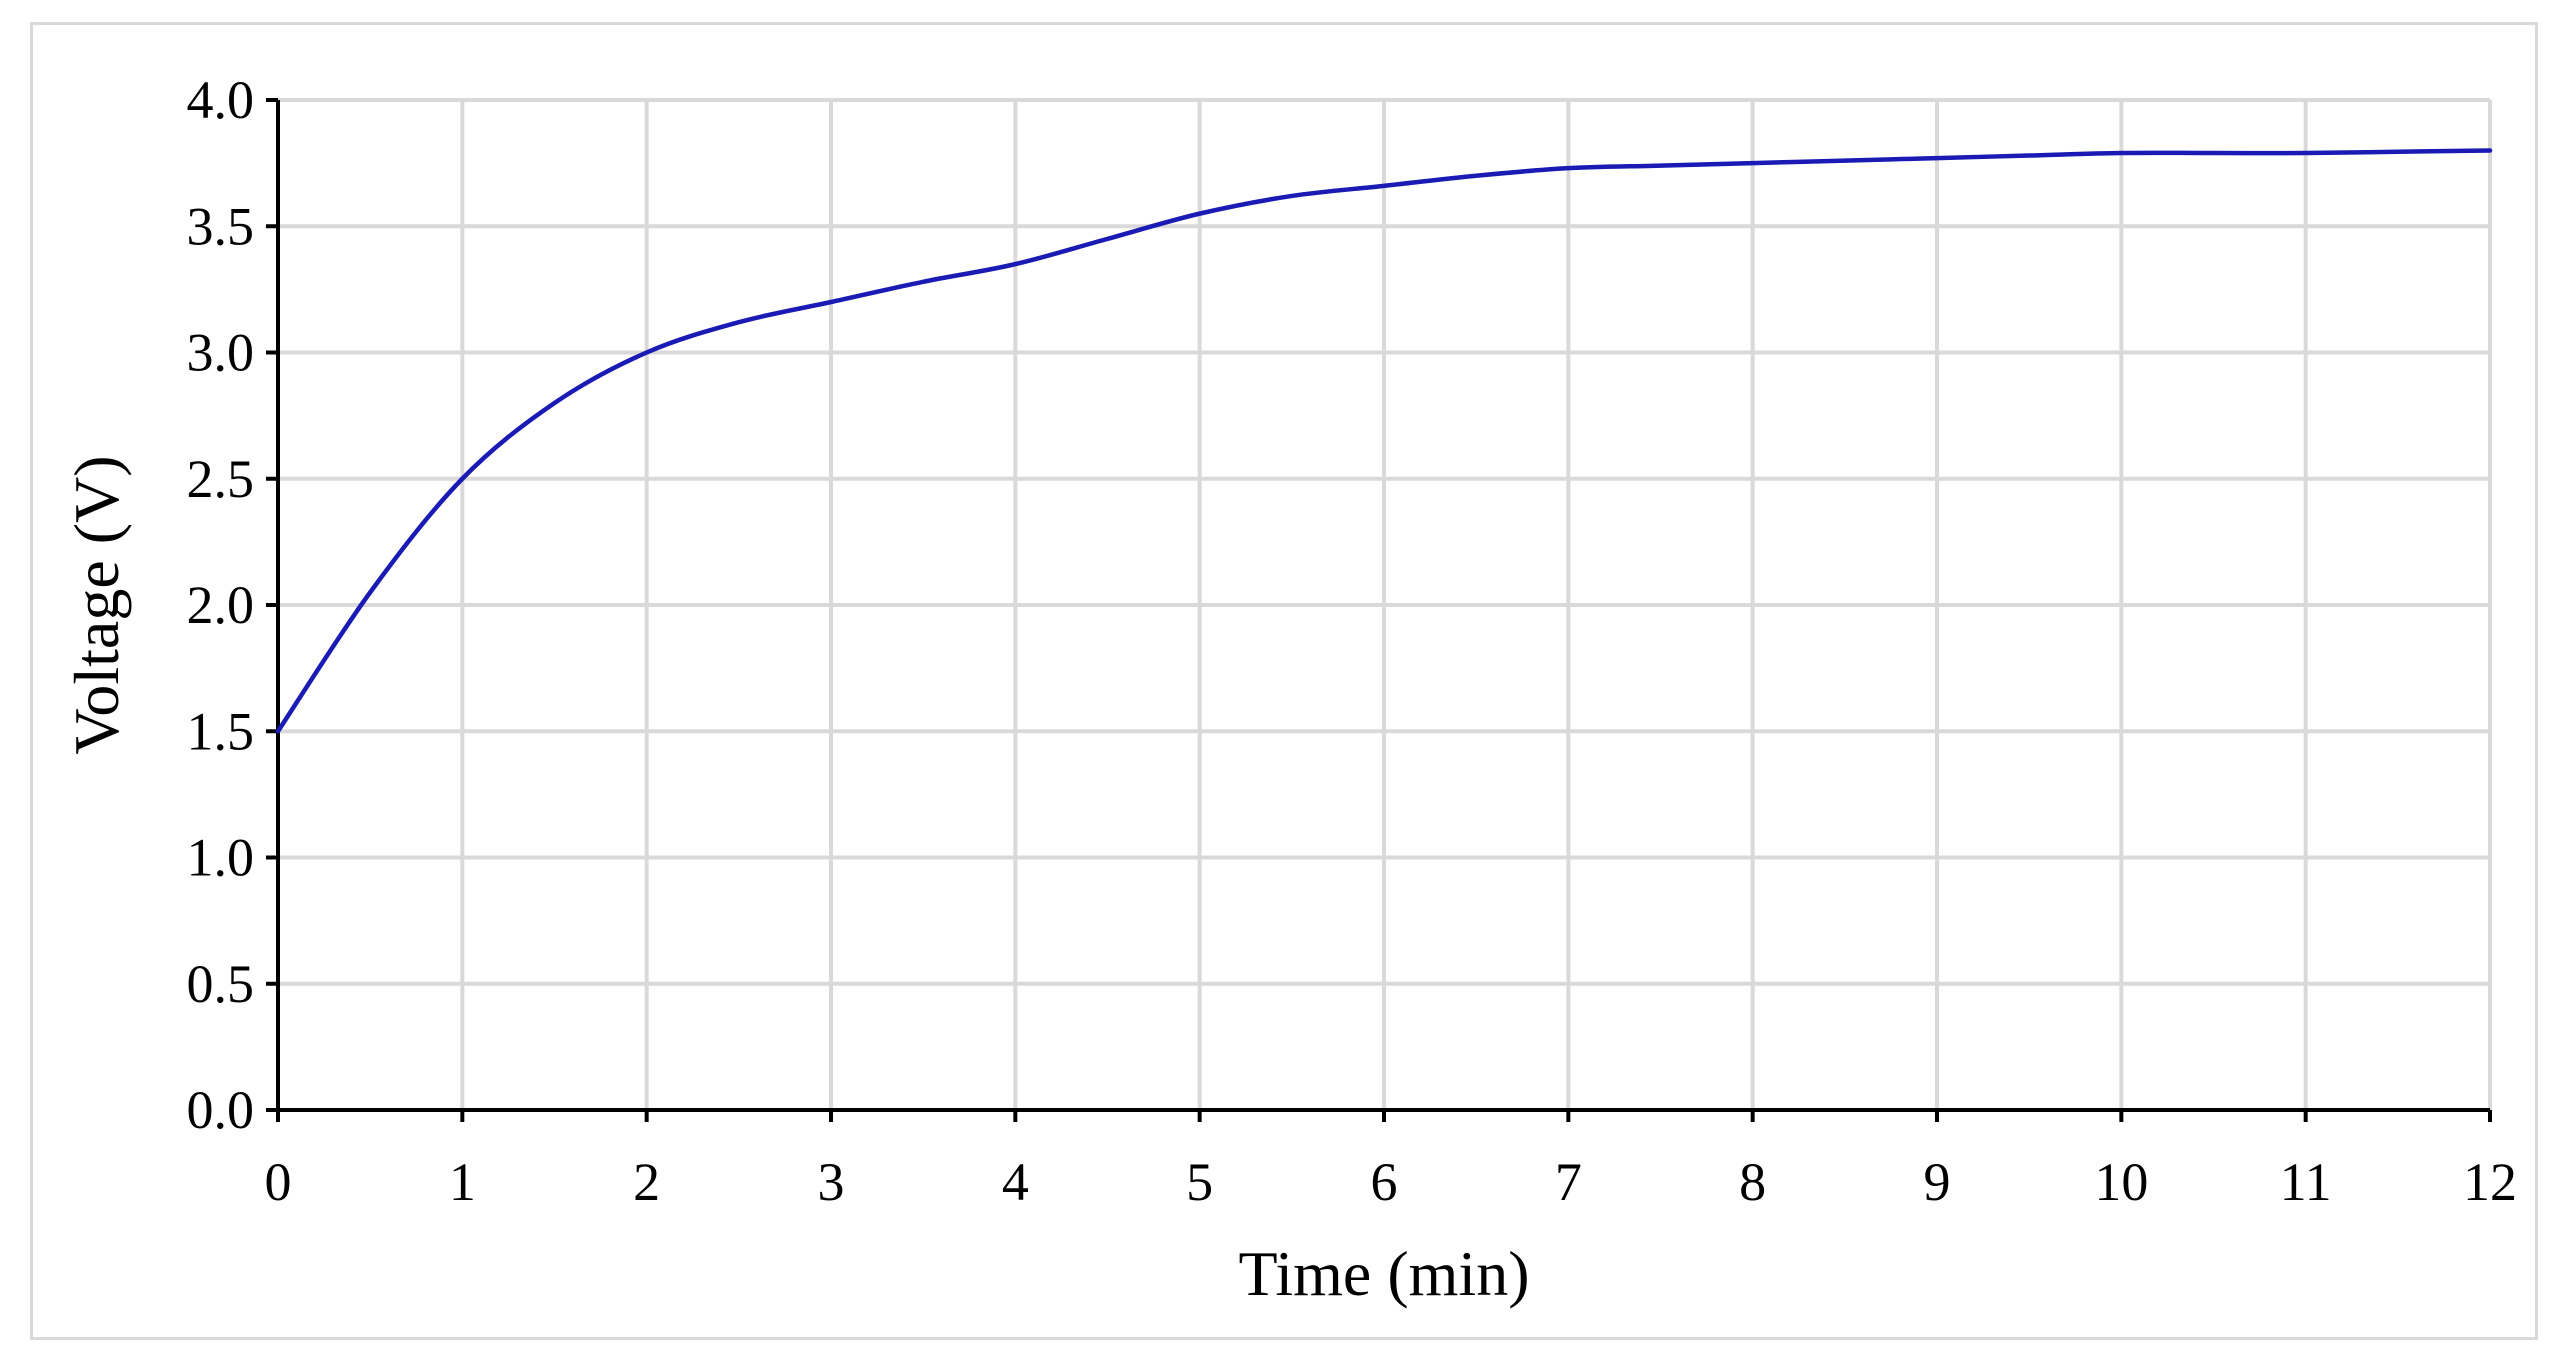 The height and width of the screenshot is (1368, 2572). I want to click on y-axis-title: Voltage (V), so click(96, 604).